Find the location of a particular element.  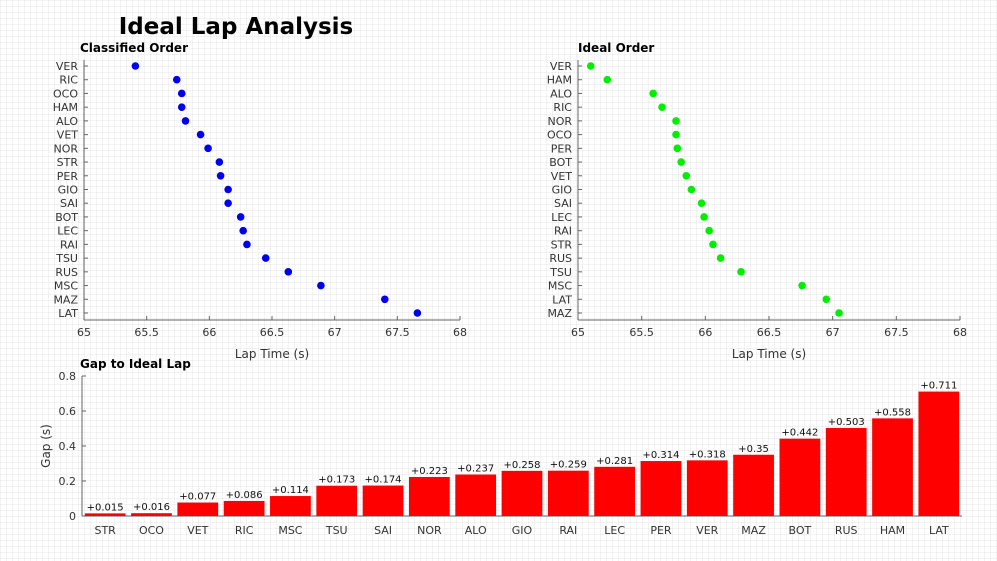

classified-point-lat is located at coordinates (417, 313).